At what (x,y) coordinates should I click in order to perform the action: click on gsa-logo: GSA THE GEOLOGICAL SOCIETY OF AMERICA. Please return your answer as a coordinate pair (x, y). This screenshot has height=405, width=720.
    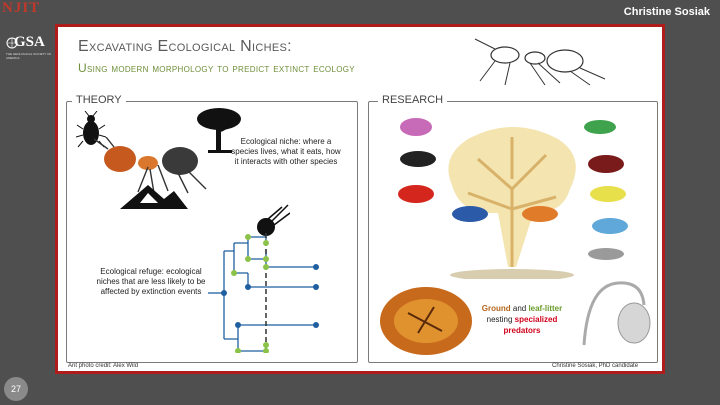
    Looking at the image, I should click on (28, 47).